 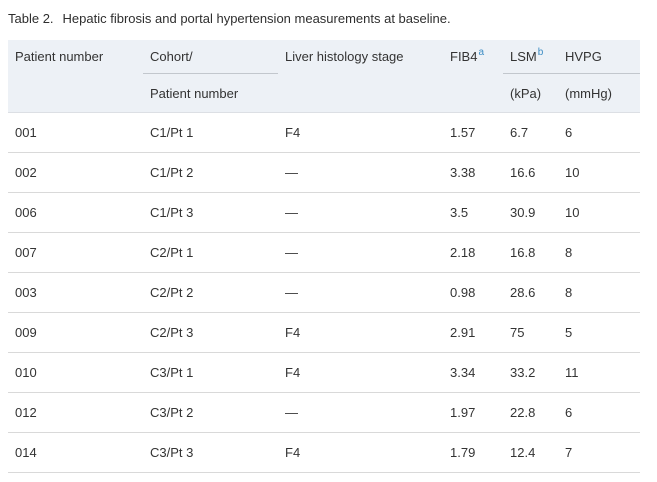 I want to click on hvpg-cell: 11, so click(x=599, y=372).